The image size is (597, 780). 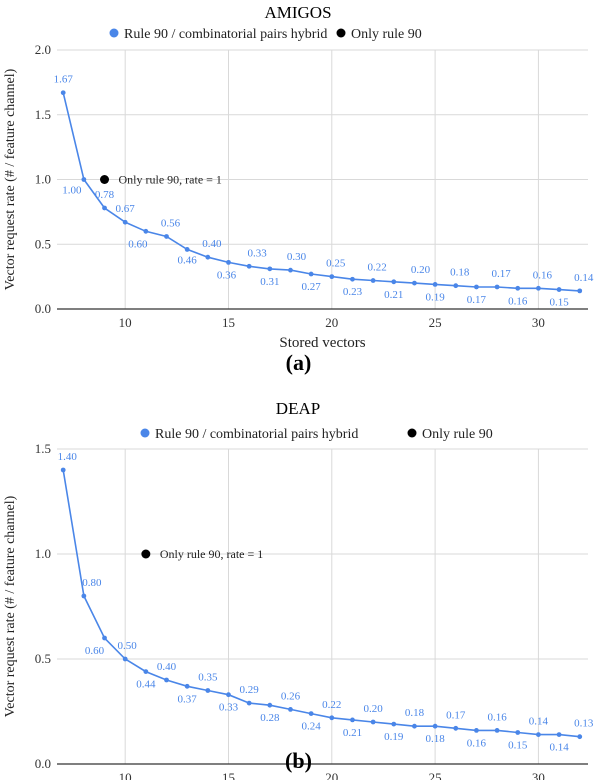 I want to click on hybrid-data-label: 0.40, so click(x=167, y=667).